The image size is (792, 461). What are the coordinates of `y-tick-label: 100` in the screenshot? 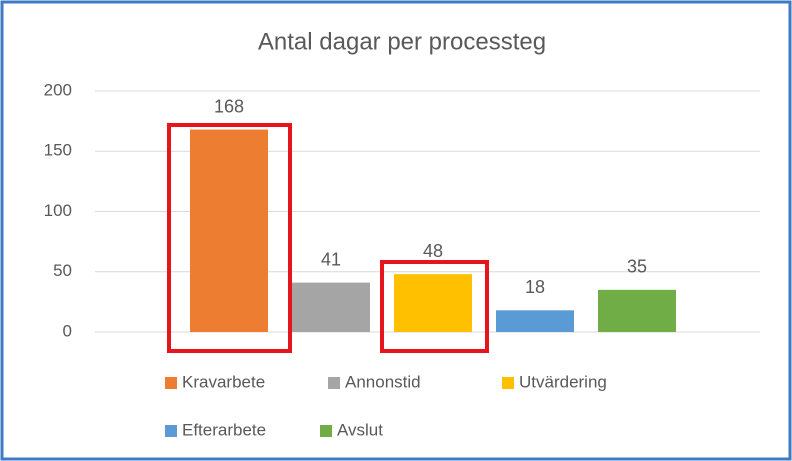 It's located at (58, 210).